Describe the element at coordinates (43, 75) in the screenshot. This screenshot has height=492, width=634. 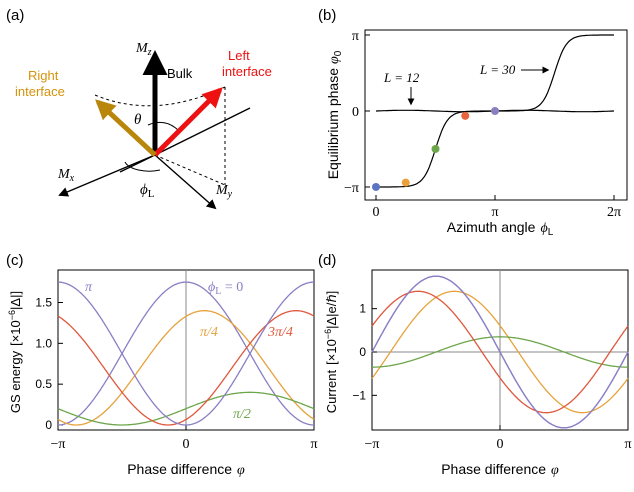
I see `right-interface-label-1: Right` at that location.